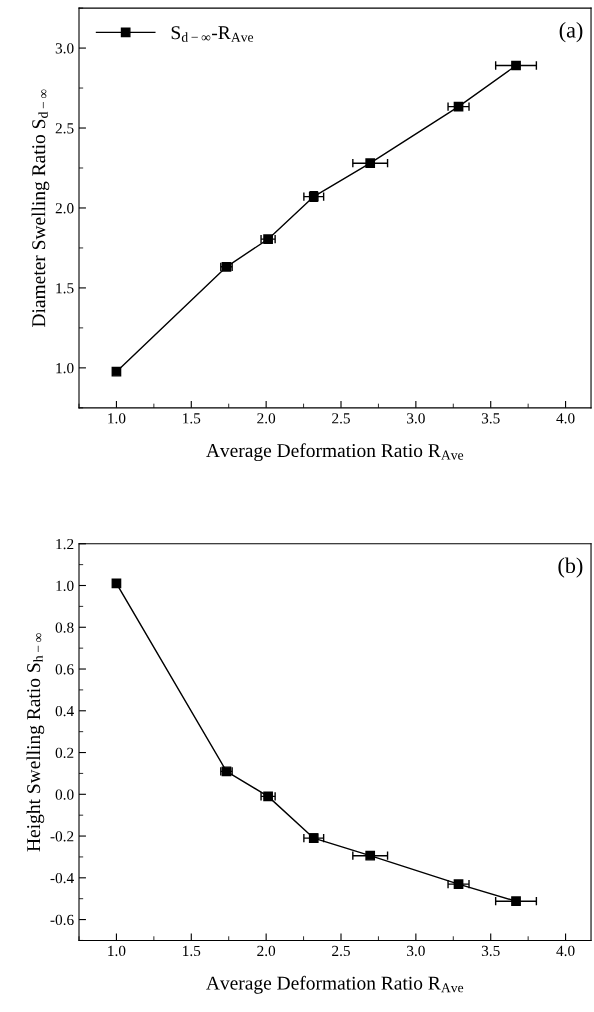 This screenshot has width=594, height=1012. What do you see at coordinates (64, 711) in the screenshot?
I see `y-tick-label: 0.4` at bounding box center [64, 711].